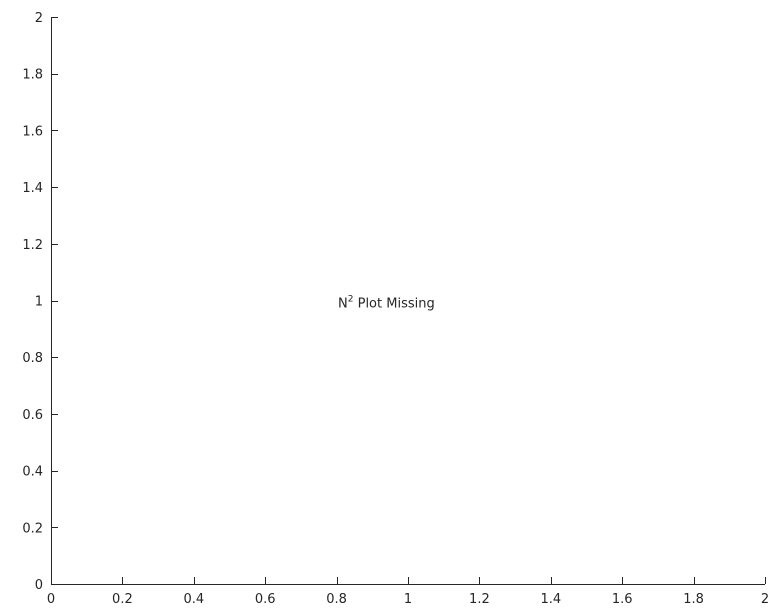  Describe the element at coordinates (265, 599) in the screenshot. I see `x-tick-label: 0.6` at that location.